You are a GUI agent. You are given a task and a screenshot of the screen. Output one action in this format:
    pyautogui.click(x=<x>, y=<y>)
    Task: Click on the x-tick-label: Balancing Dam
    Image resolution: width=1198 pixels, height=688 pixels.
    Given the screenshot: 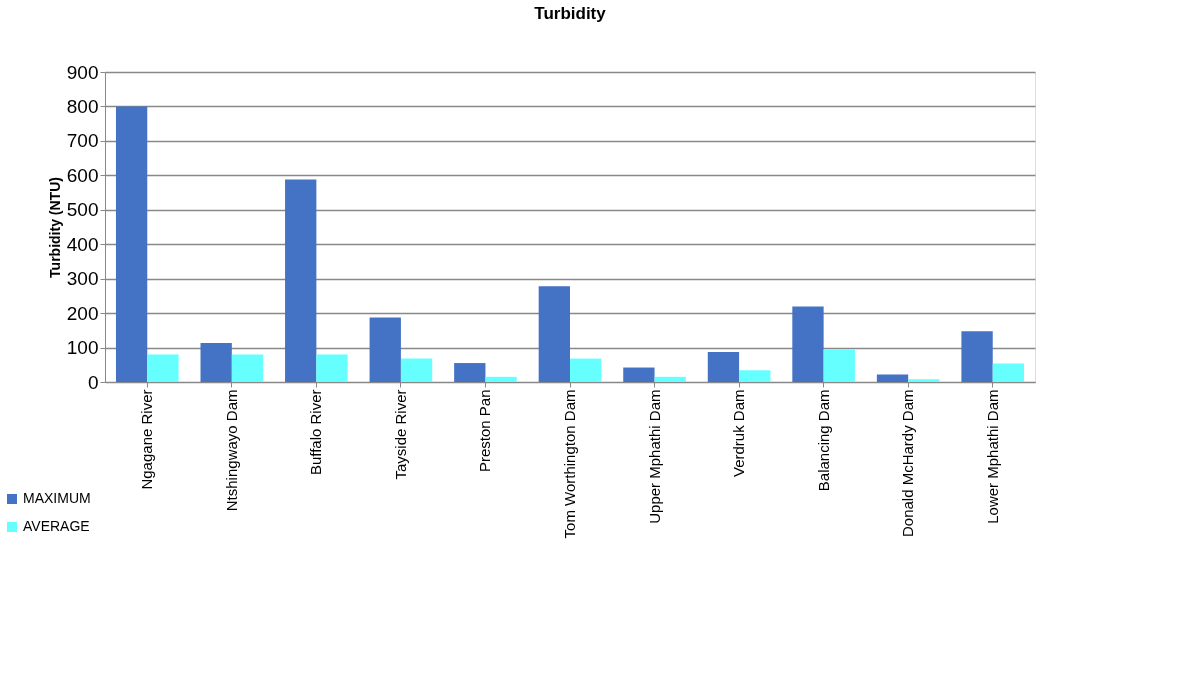 What is the action you would take?
    pyautogui.click(x=823, y=440)
    